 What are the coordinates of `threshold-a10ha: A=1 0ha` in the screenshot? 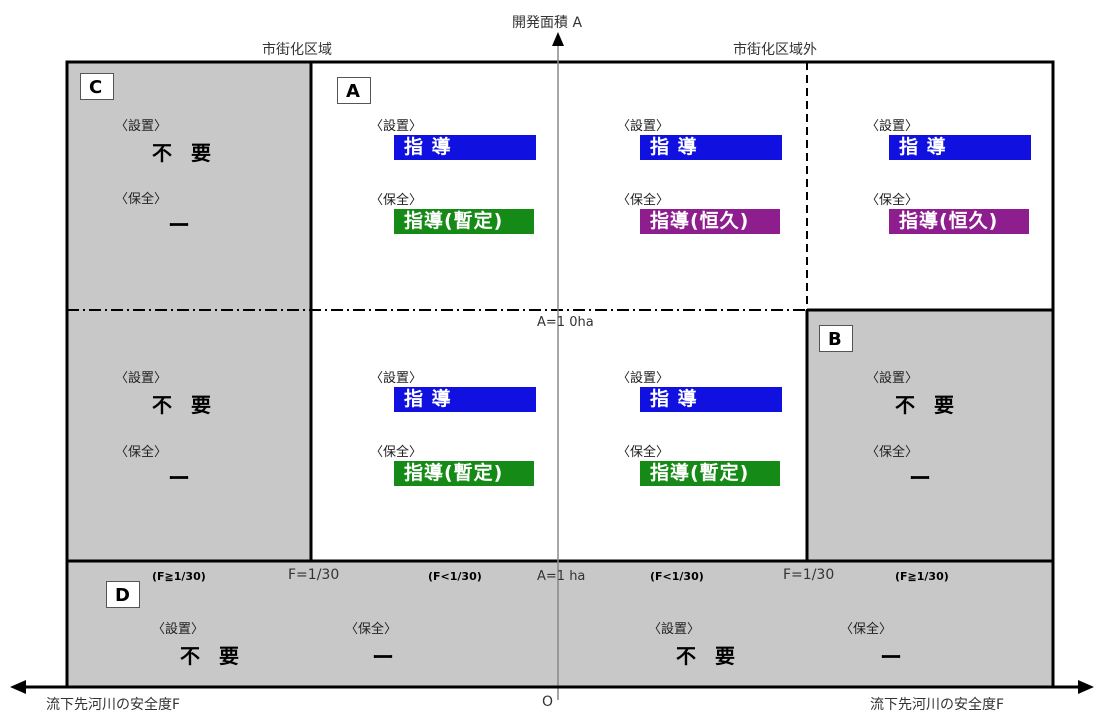 It's located at (565, 322).